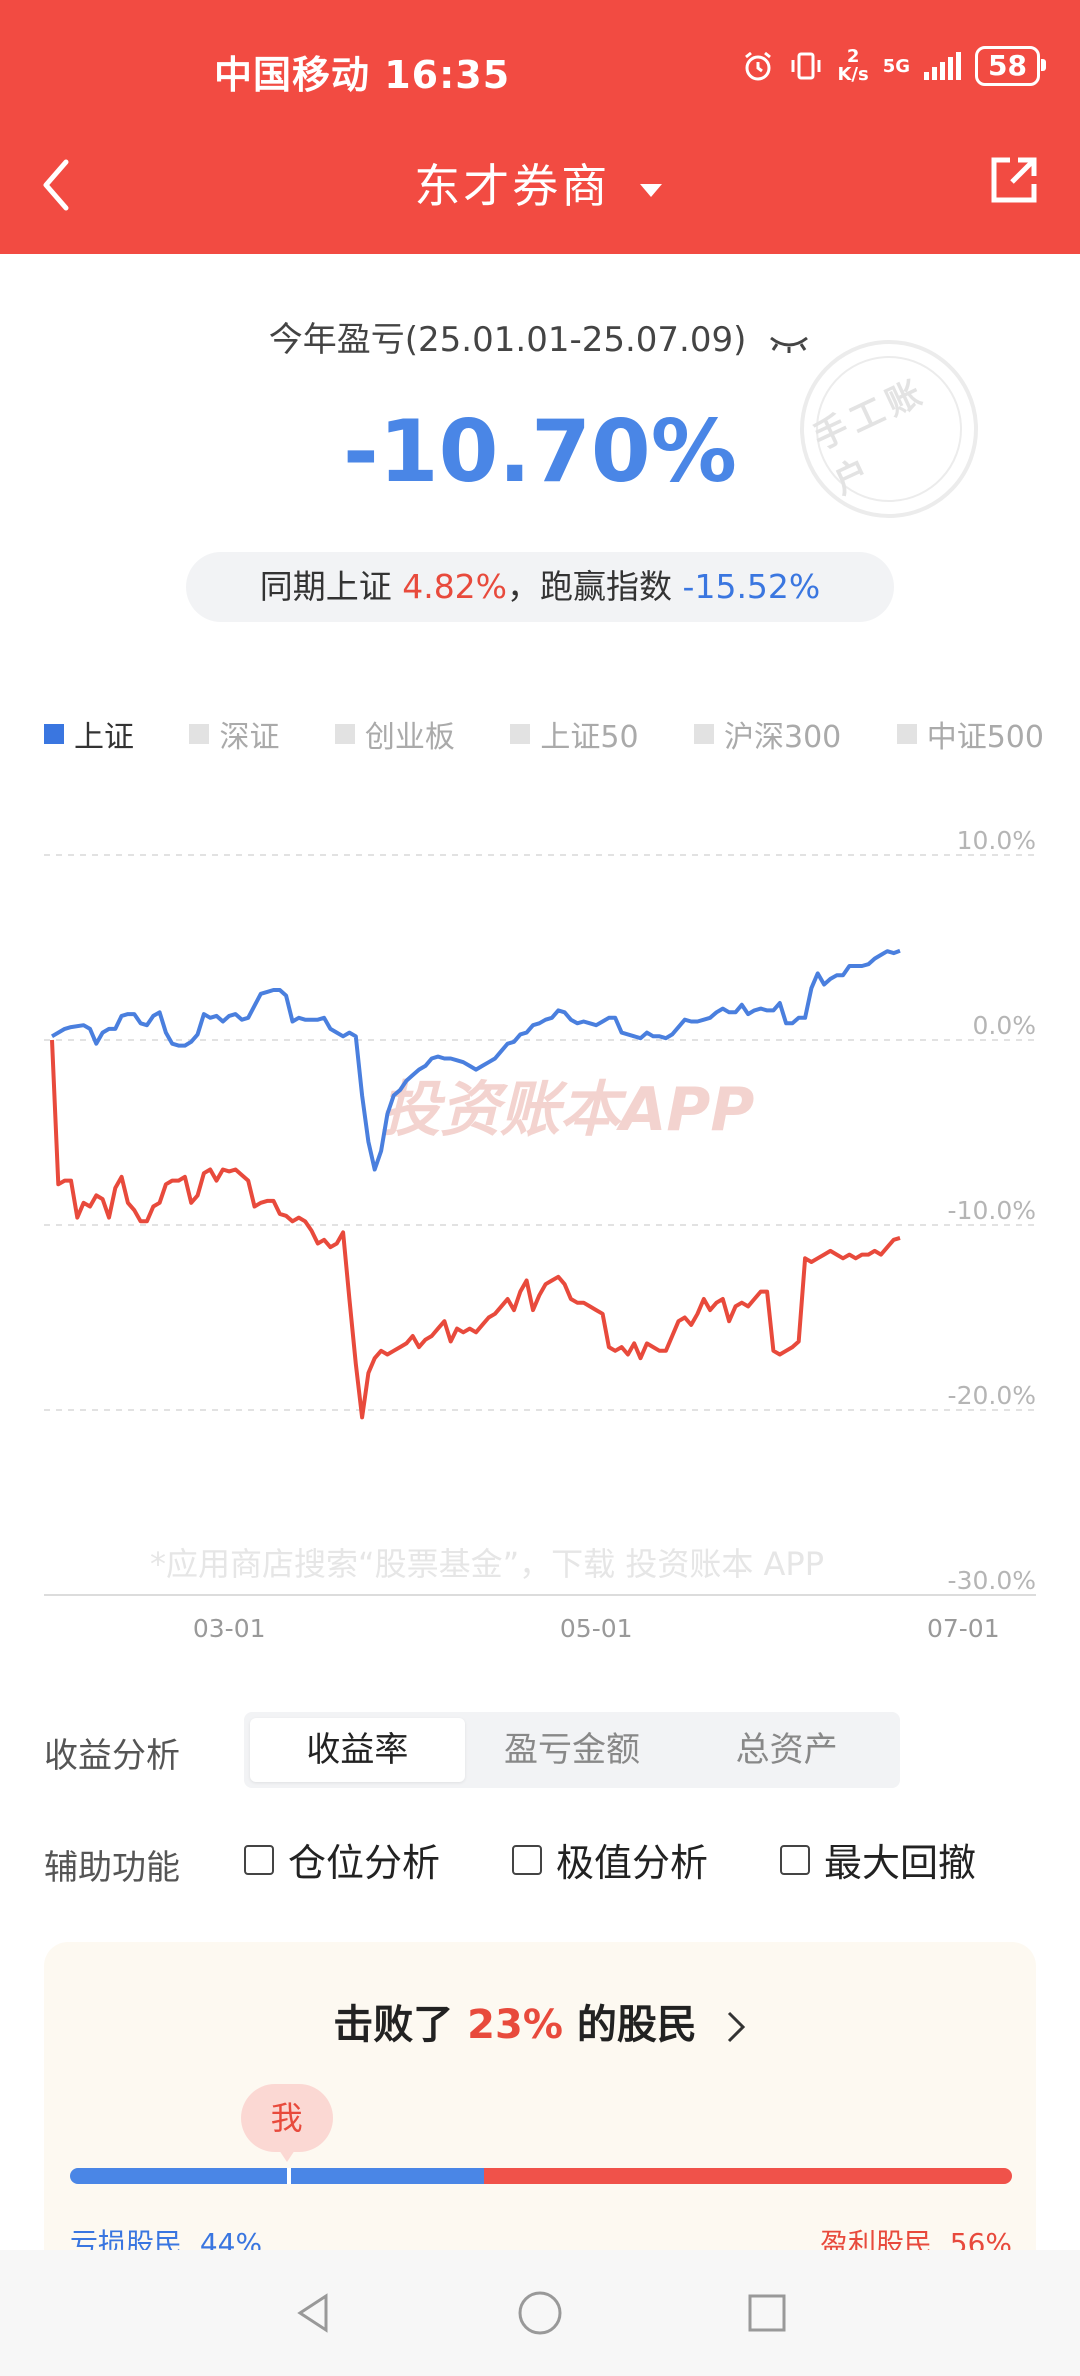 The height and width of the screenshot is (2376, 1080). I want to click on period-row: 今年盈亏(25.01.01-25.07.09), so click(540, 336).